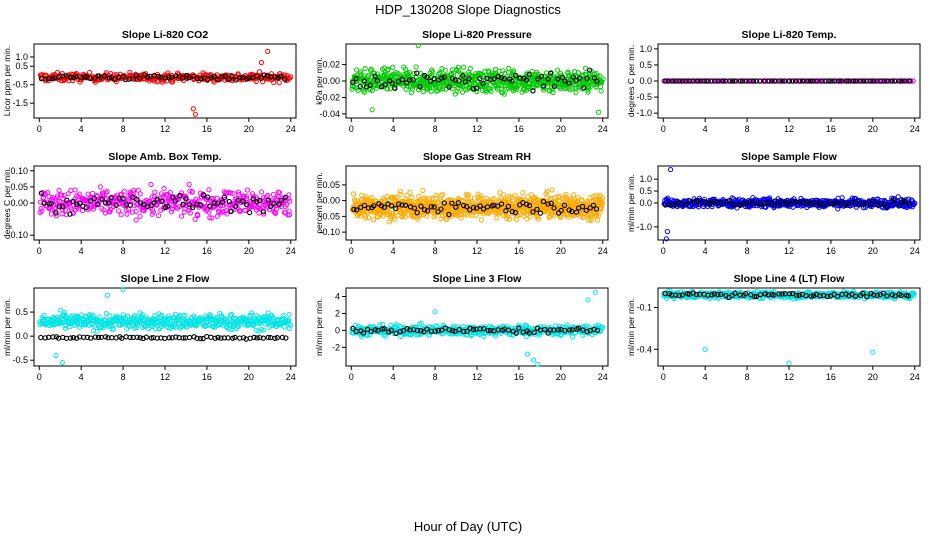 The height and width of the screenshot is (540, 936). Describe the element at coordinates (319, 81) in the screenshot. I see `y-axis-label: kPa per min.` at that location.